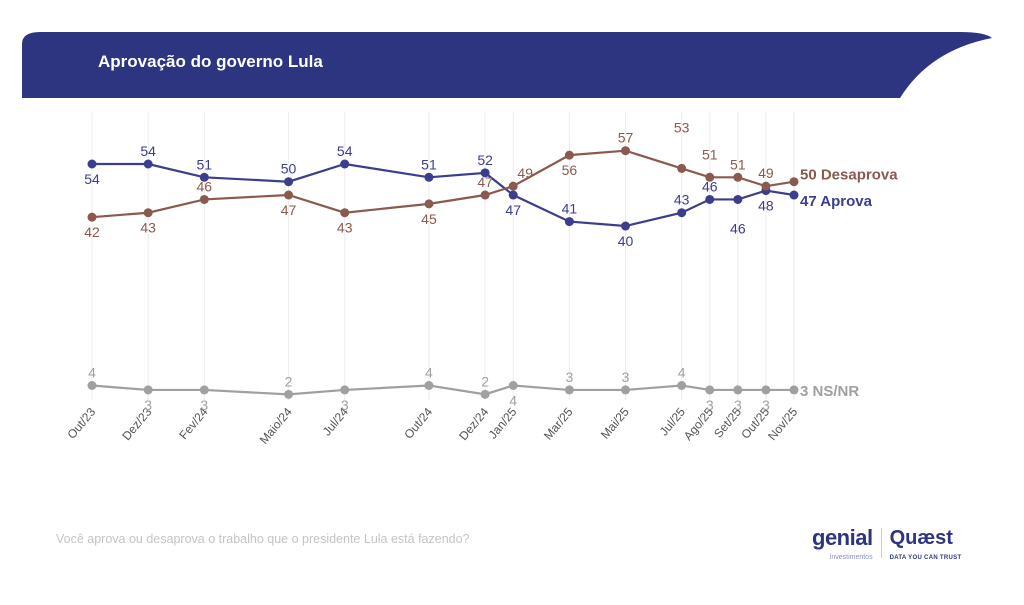 Image resolution: width=1024 pixels, height=605 pixels. What do you see at coordinates (766, 206) in the screenshot?
I see `data-label: 48` at bounding box center [766, 206].